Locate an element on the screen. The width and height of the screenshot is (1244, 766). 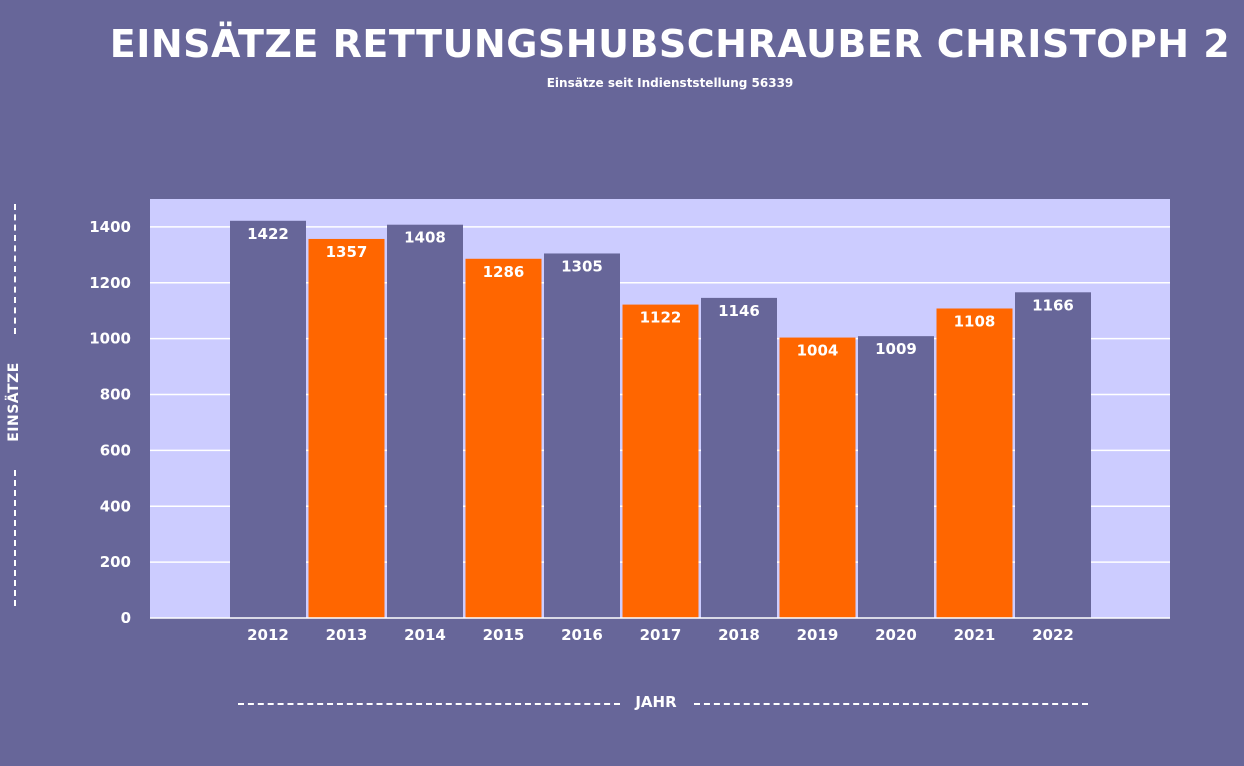
y-axis-ticks: 0 200 400 600 800 1000 1200 1400 is located at coordinates (110, 422).